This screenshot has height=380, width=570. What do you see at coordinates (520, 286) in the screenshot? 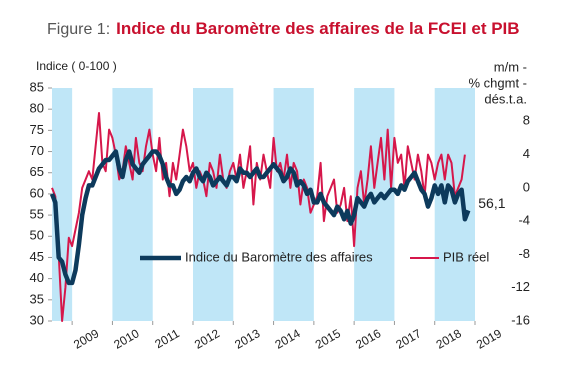
I see `y2-tick-label: -12` at bounding box center [520, 286].